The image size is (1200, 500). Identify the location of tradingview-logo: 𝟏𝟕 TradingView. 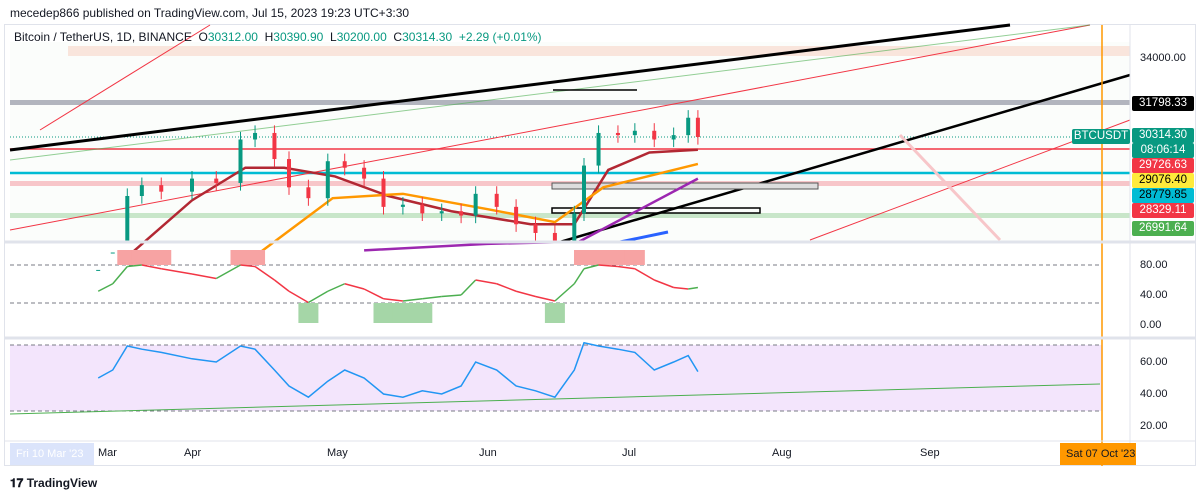
(53, 483).